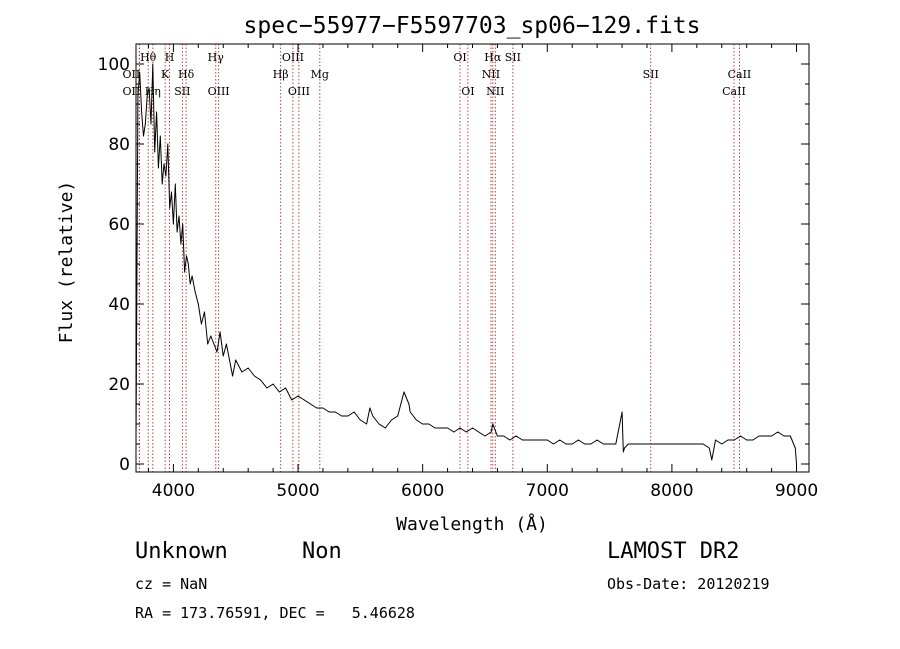  Describe the element at coordinates (119, 305) in the screenshot. I see `y-tick-label: 40` at that location.